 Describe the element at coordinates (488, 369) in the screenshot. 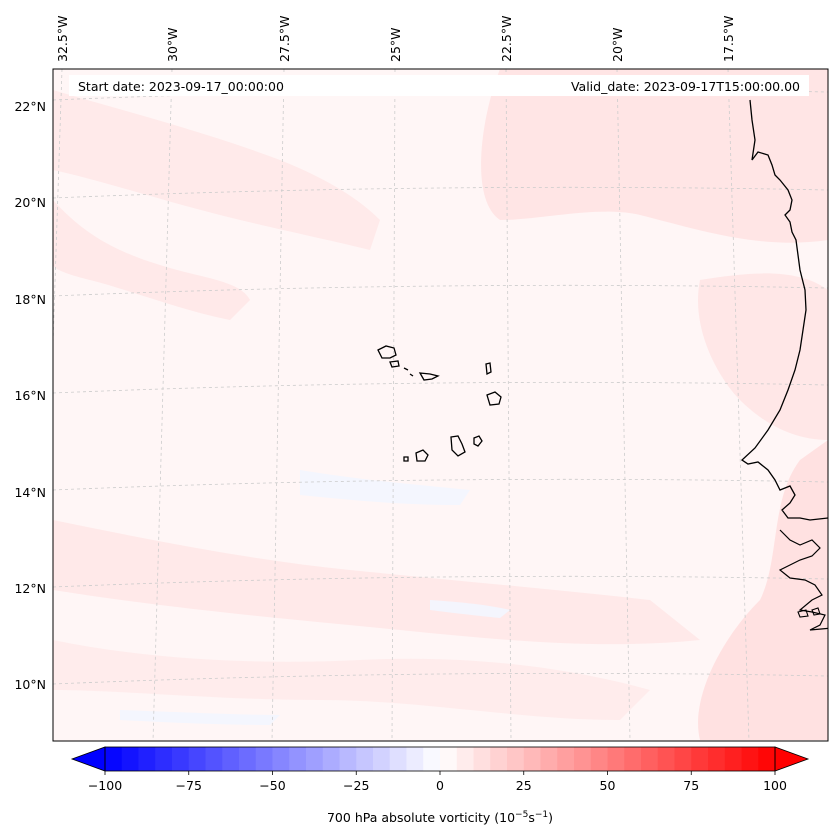

I see `island-sal` at that location.